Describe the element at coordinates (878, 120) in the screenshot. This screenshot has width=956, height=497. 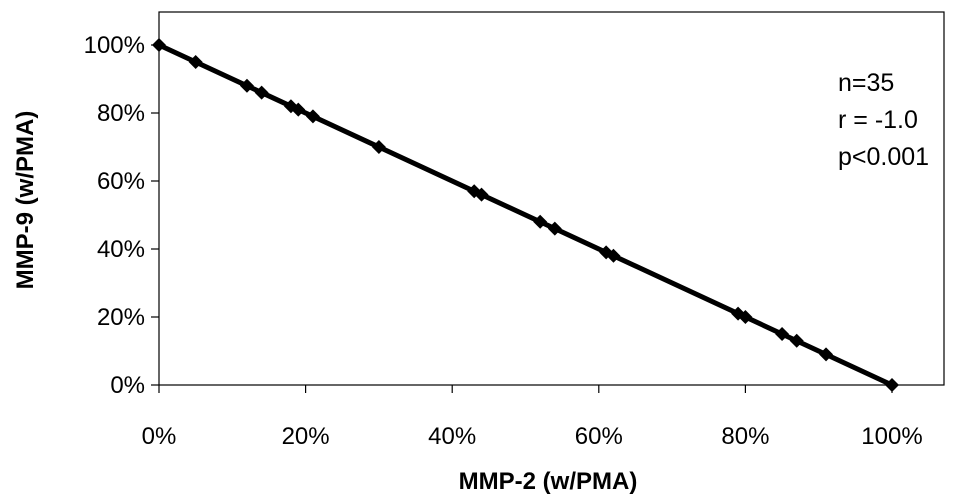
I see `annotation-r: r = -1.0` at that location.